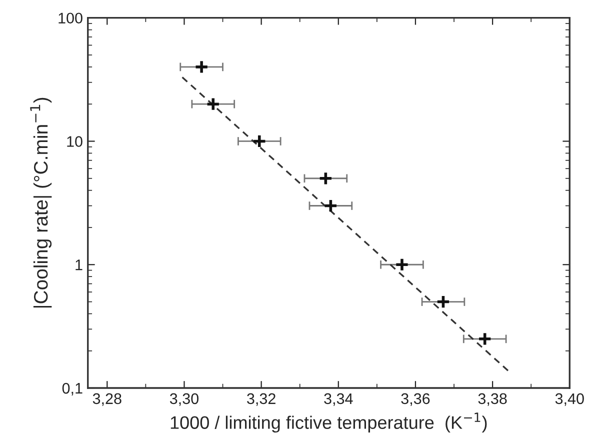  Describe the element at coordinates (184, 399) in the screenshot. I see `x-tick-label: 3,30` at that location.